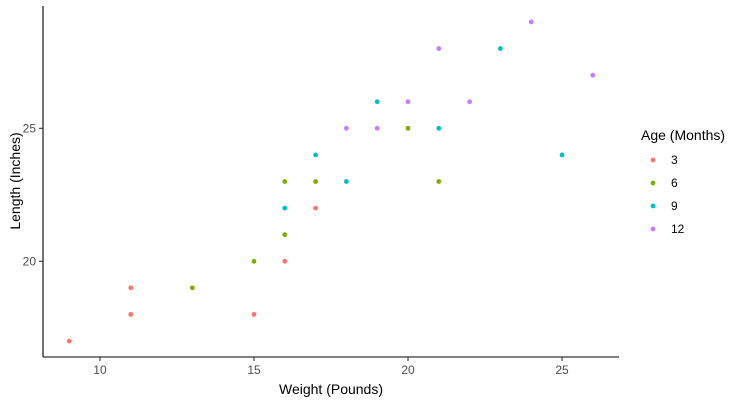  I want to click on y-tick-label: 20, so click(30, 261).